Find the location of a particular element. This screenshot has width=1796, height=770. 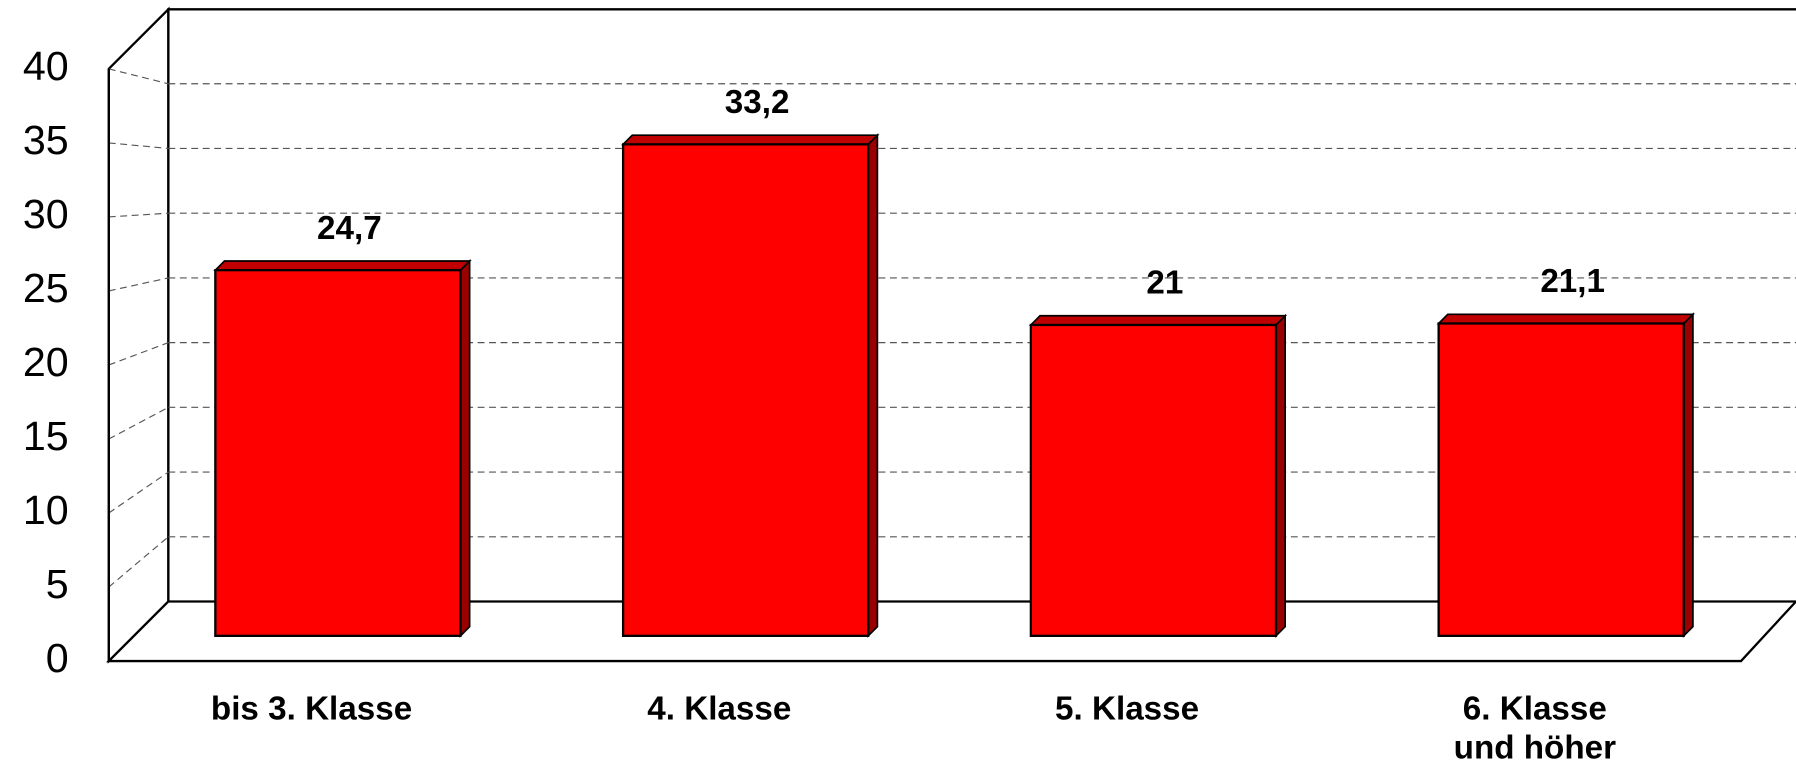

y-tick-label: 15 is located at coordinates (46, 436).